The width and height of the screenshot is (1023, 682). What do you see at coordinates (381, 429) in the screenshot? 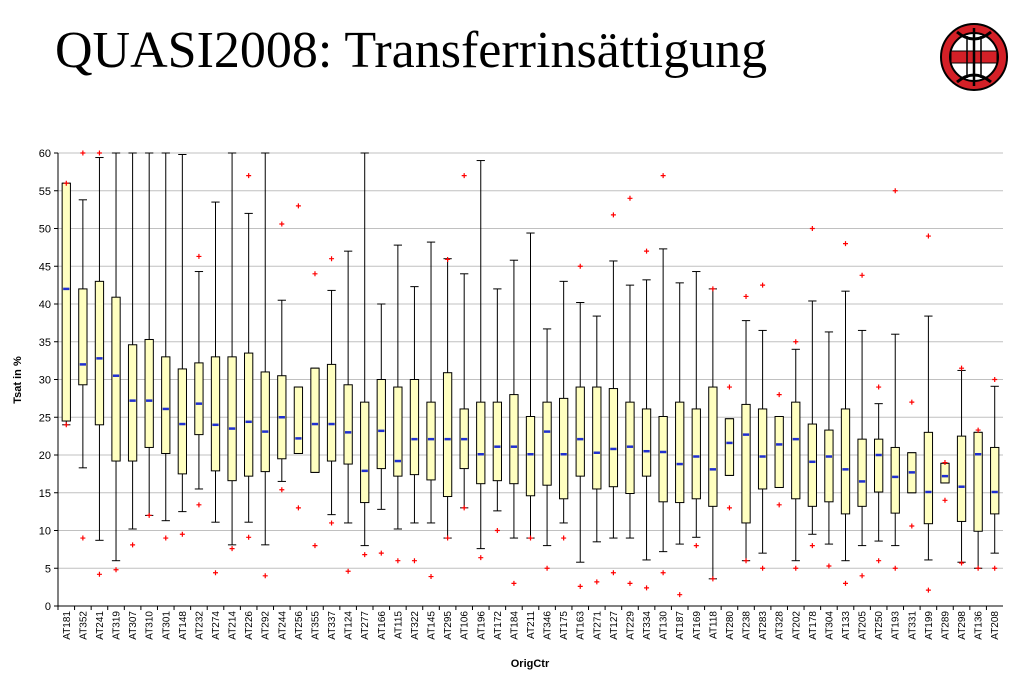
I see `box-at166` at bounding box center [381, 429].